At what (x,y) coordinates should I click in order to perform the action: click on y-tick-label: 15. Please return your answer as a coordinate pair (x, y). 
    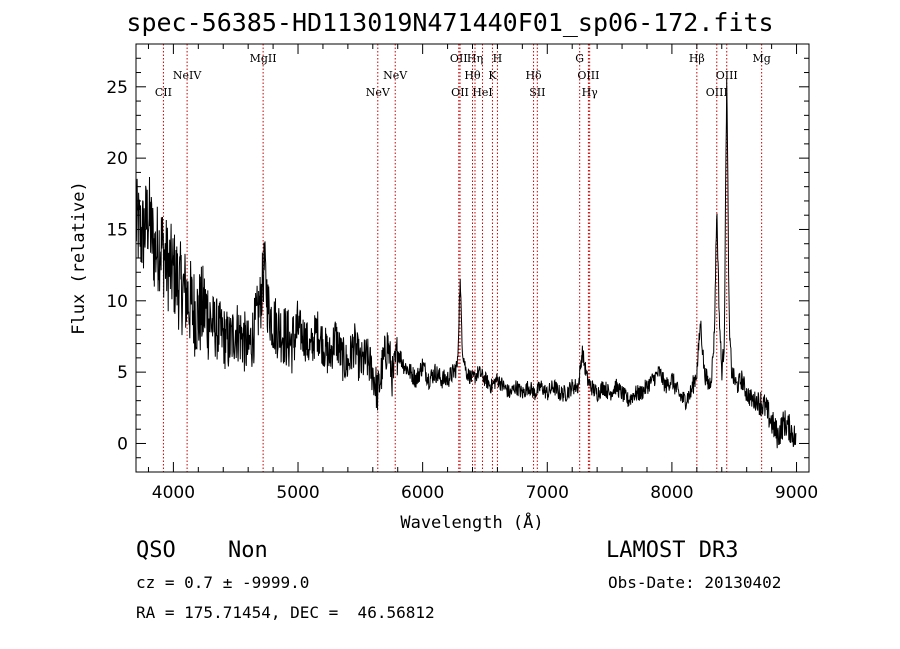
    Looking at the image, I should click on (117, 230).